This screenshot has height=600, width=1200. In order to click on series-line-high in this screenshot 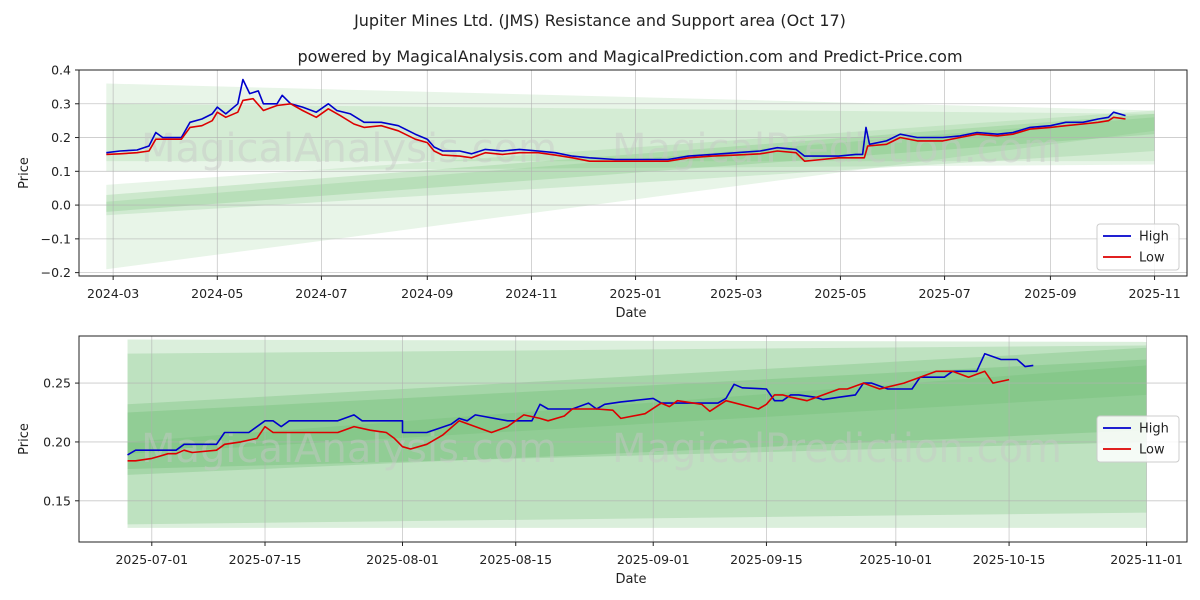, I will do `click(616, 119)`.